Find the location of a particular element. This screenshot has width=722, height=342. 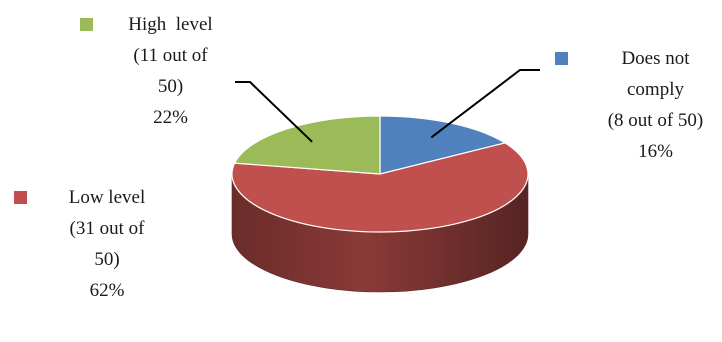

label-value: 22% is located at coordinates (170, 117).